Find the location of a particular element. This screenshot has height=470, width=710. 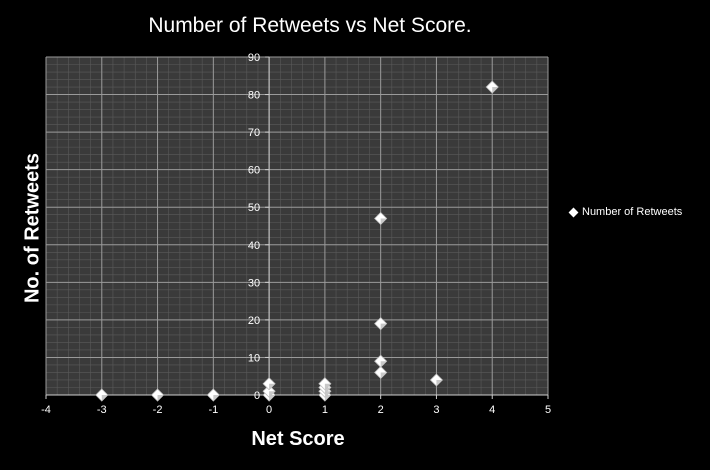

y-tick-label: 70 is located at coordinates (254, 133).